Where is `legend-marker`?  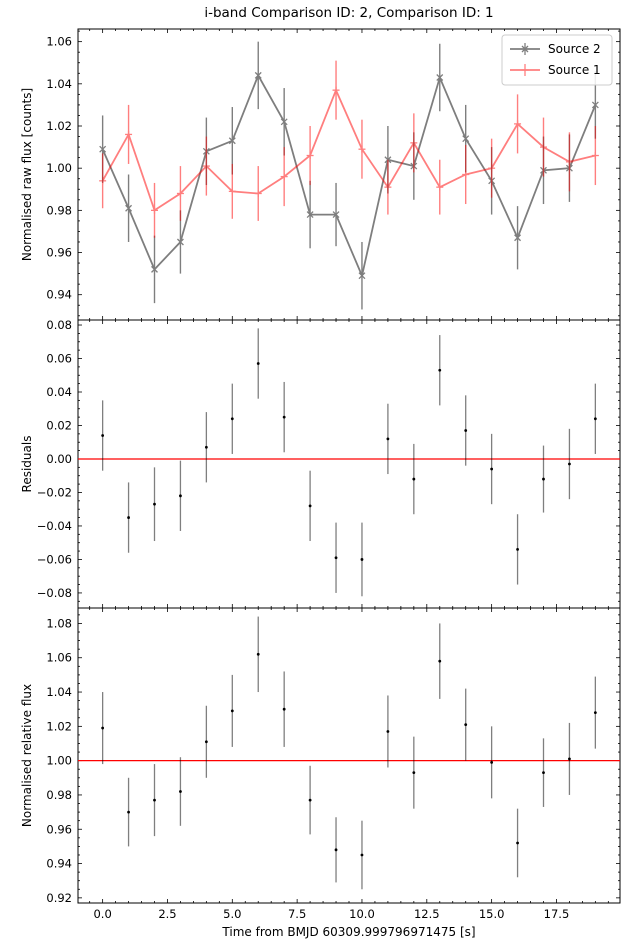 legend-marker is located at coordinates (525, 49).